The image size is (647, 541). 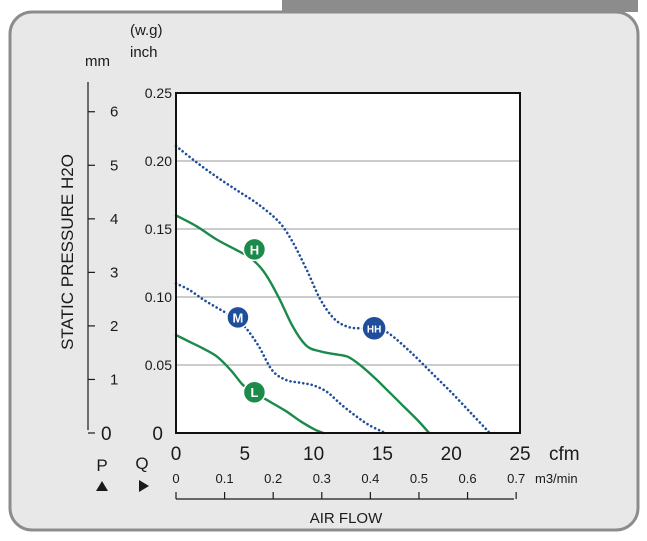 I want to click on x-tick-label: 25, so click(x=519, y=454).